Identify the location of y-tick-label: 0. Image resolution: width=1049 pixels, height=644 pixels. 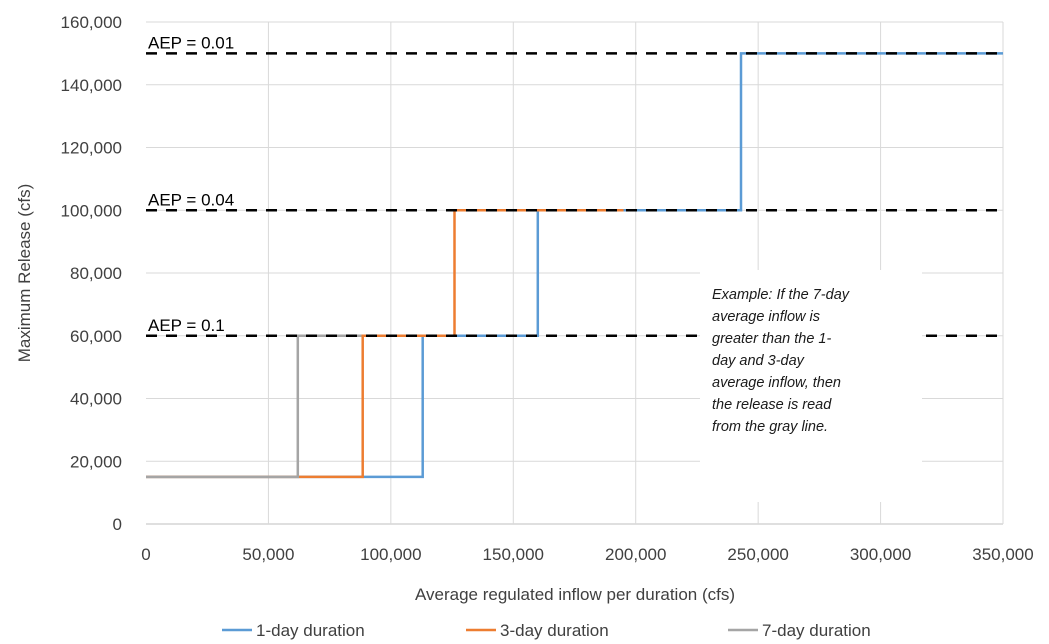
(117, 524).